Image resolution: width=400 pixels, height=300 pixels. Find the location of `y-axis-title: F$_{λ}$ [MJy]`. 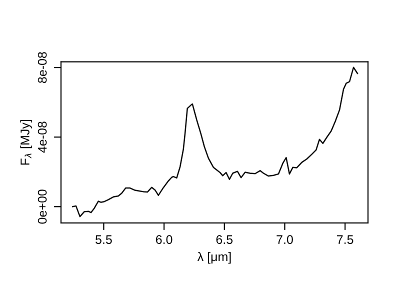

y-axis-title: F$_{λ}$ [MJy] is located at coordinates (26, 142).